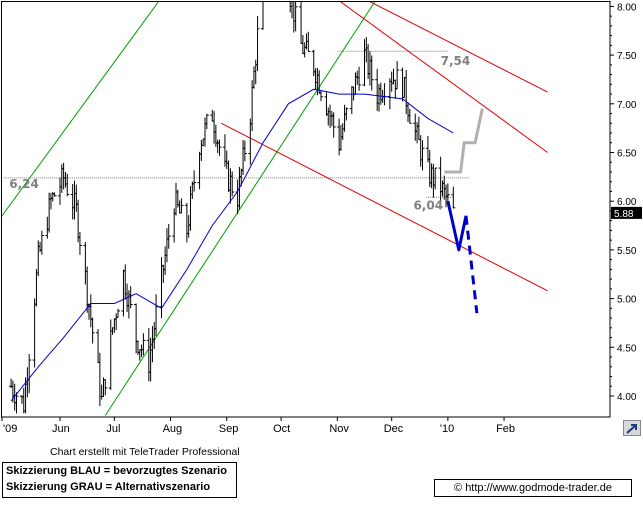 This screenshot has width=643, height=507. I want to click on x-tick-label: Sep, so click(229, 429).